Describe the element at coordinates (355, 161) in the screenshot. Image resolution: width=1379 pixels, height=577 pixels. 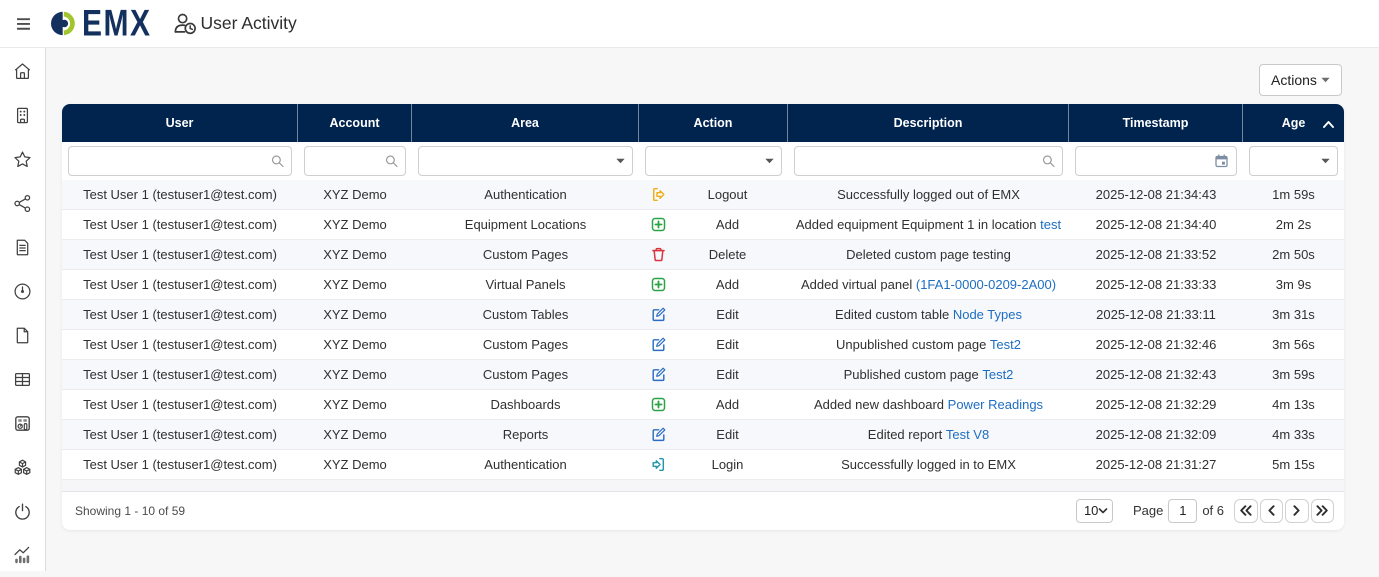
I see `account-filter-input` at that location.